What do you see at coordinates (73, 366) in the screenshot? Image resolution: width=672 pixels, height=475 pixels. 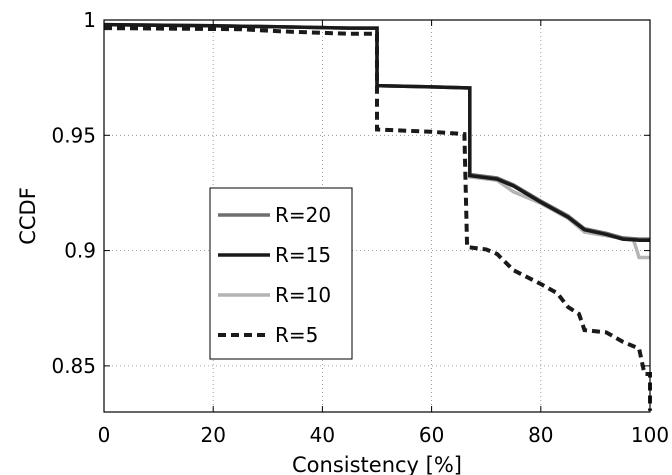 I see `y-tick-label: 0.85` at bounding box center [73, 366].